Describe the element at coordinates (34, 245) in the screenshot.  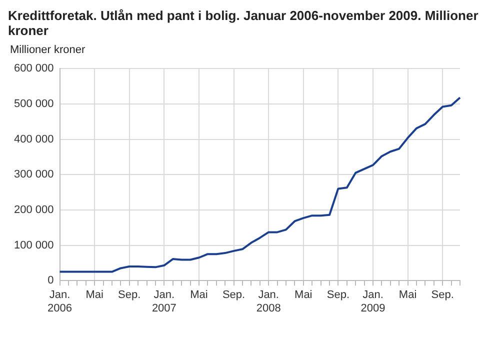
I see `y-tick-label: 100 000` at that location.